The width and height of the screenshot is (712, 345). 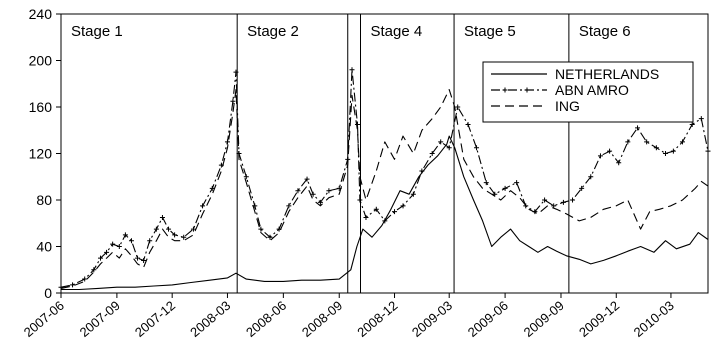 I want to click on y-axis: 0 40 80 120 160 200 240, so click(x=45, y=153).